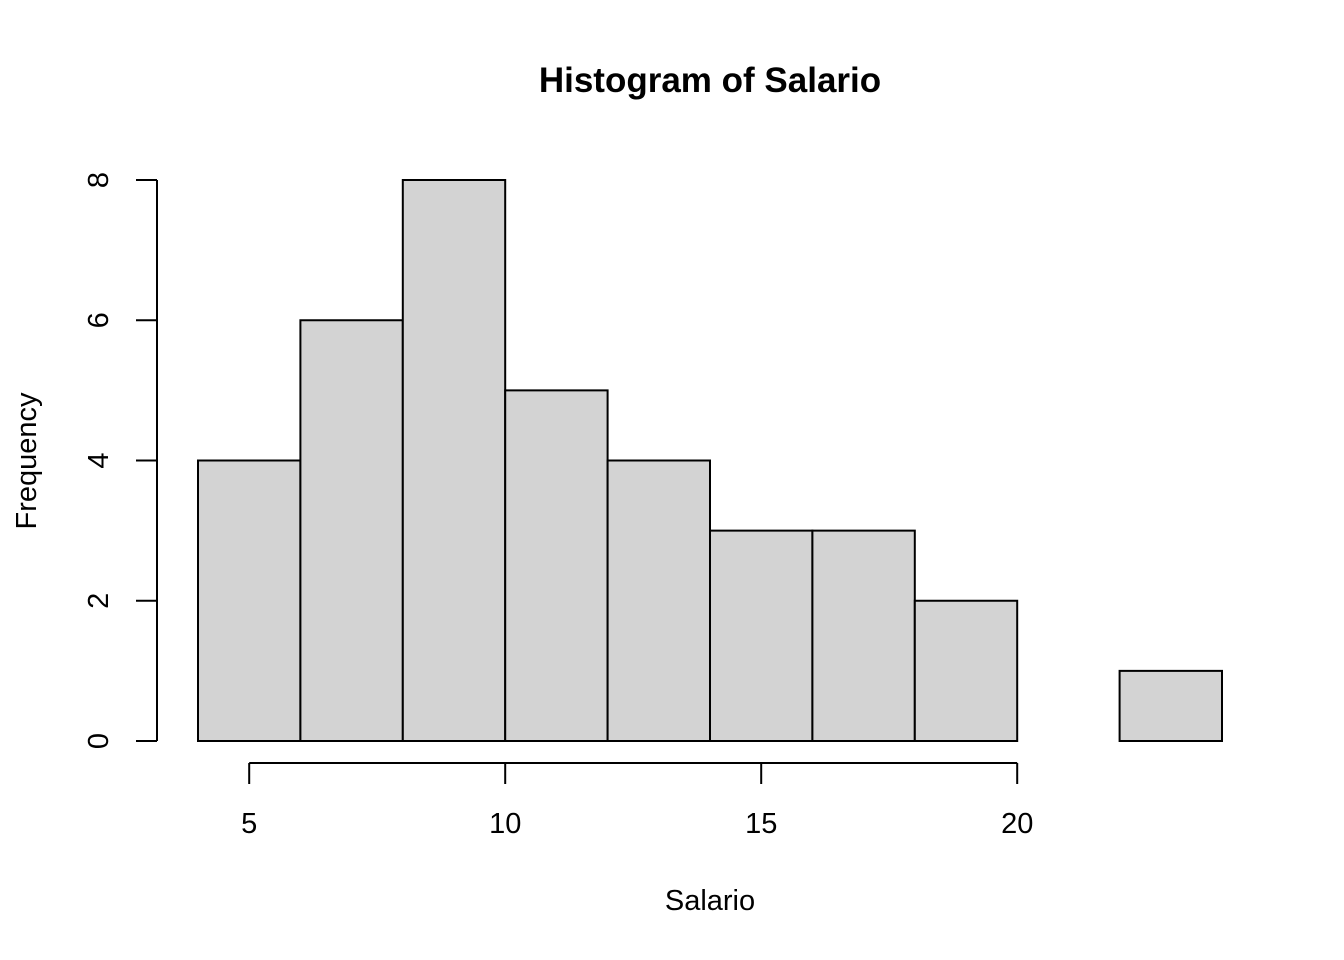 The image size is (1344, 960). Describe the element at coordinates (120, 460) in the screenshot. I see `y-axis: 0 2 4 6 8` at that location.